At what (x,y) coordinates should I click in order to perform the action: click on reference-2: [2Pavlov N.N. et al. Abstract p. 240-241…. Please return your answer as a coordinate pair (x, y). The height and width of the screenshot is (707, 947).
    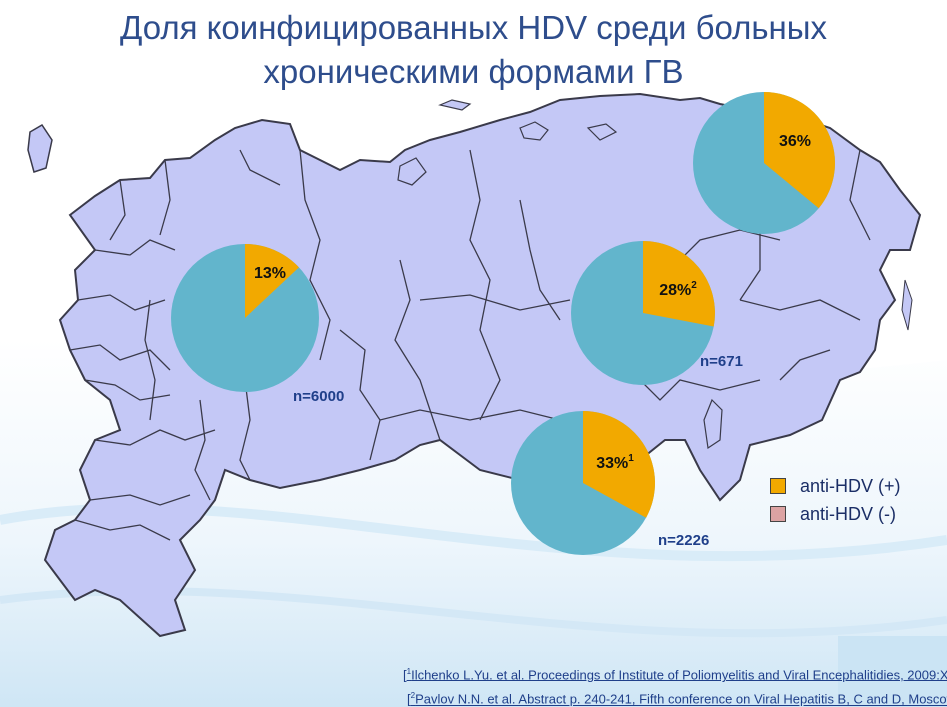
    Looking at the image, I should click on (677, 696).